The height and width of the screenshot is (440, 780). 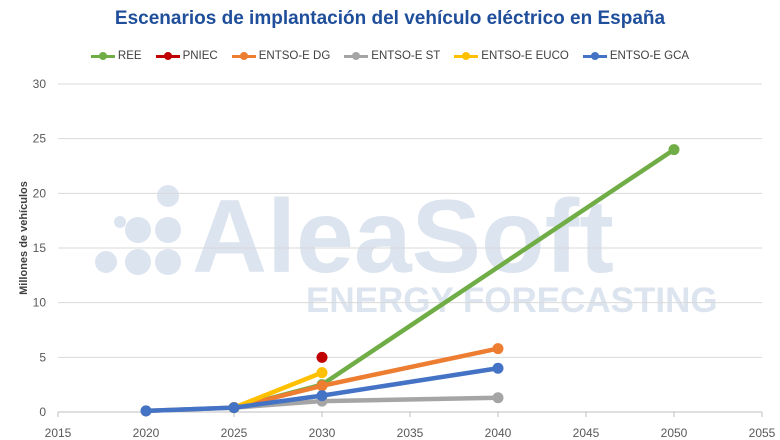 What do you see at coordinates (586, 433) in the screenshot?
I see `x-tick-label: 2045` at bounding box center [586, 433].